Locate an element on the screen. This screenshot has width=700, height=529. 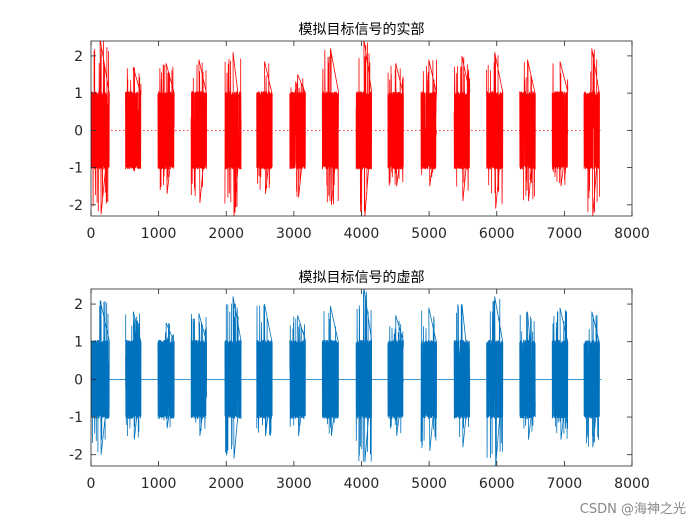
watermark-text: CSDN @海神之光 is located at coordinates (632, 509).